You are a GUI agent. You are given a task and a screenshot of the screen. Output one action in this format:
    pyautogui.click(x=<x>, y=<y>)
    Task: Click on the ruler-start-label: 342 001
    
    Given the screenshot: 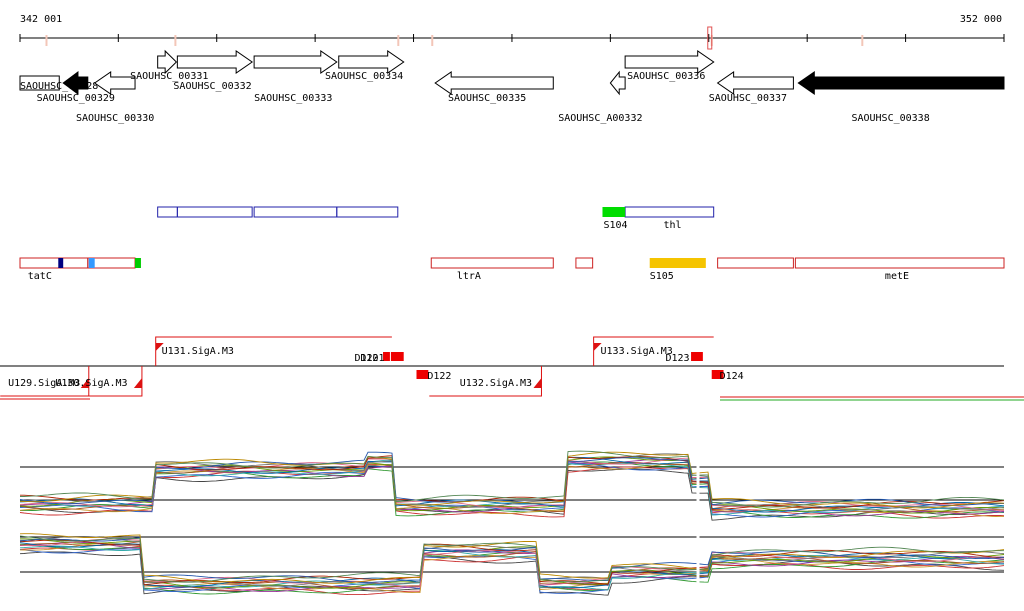 What is the action you would take?
    pyautogui.click(x=41, y=19)
    